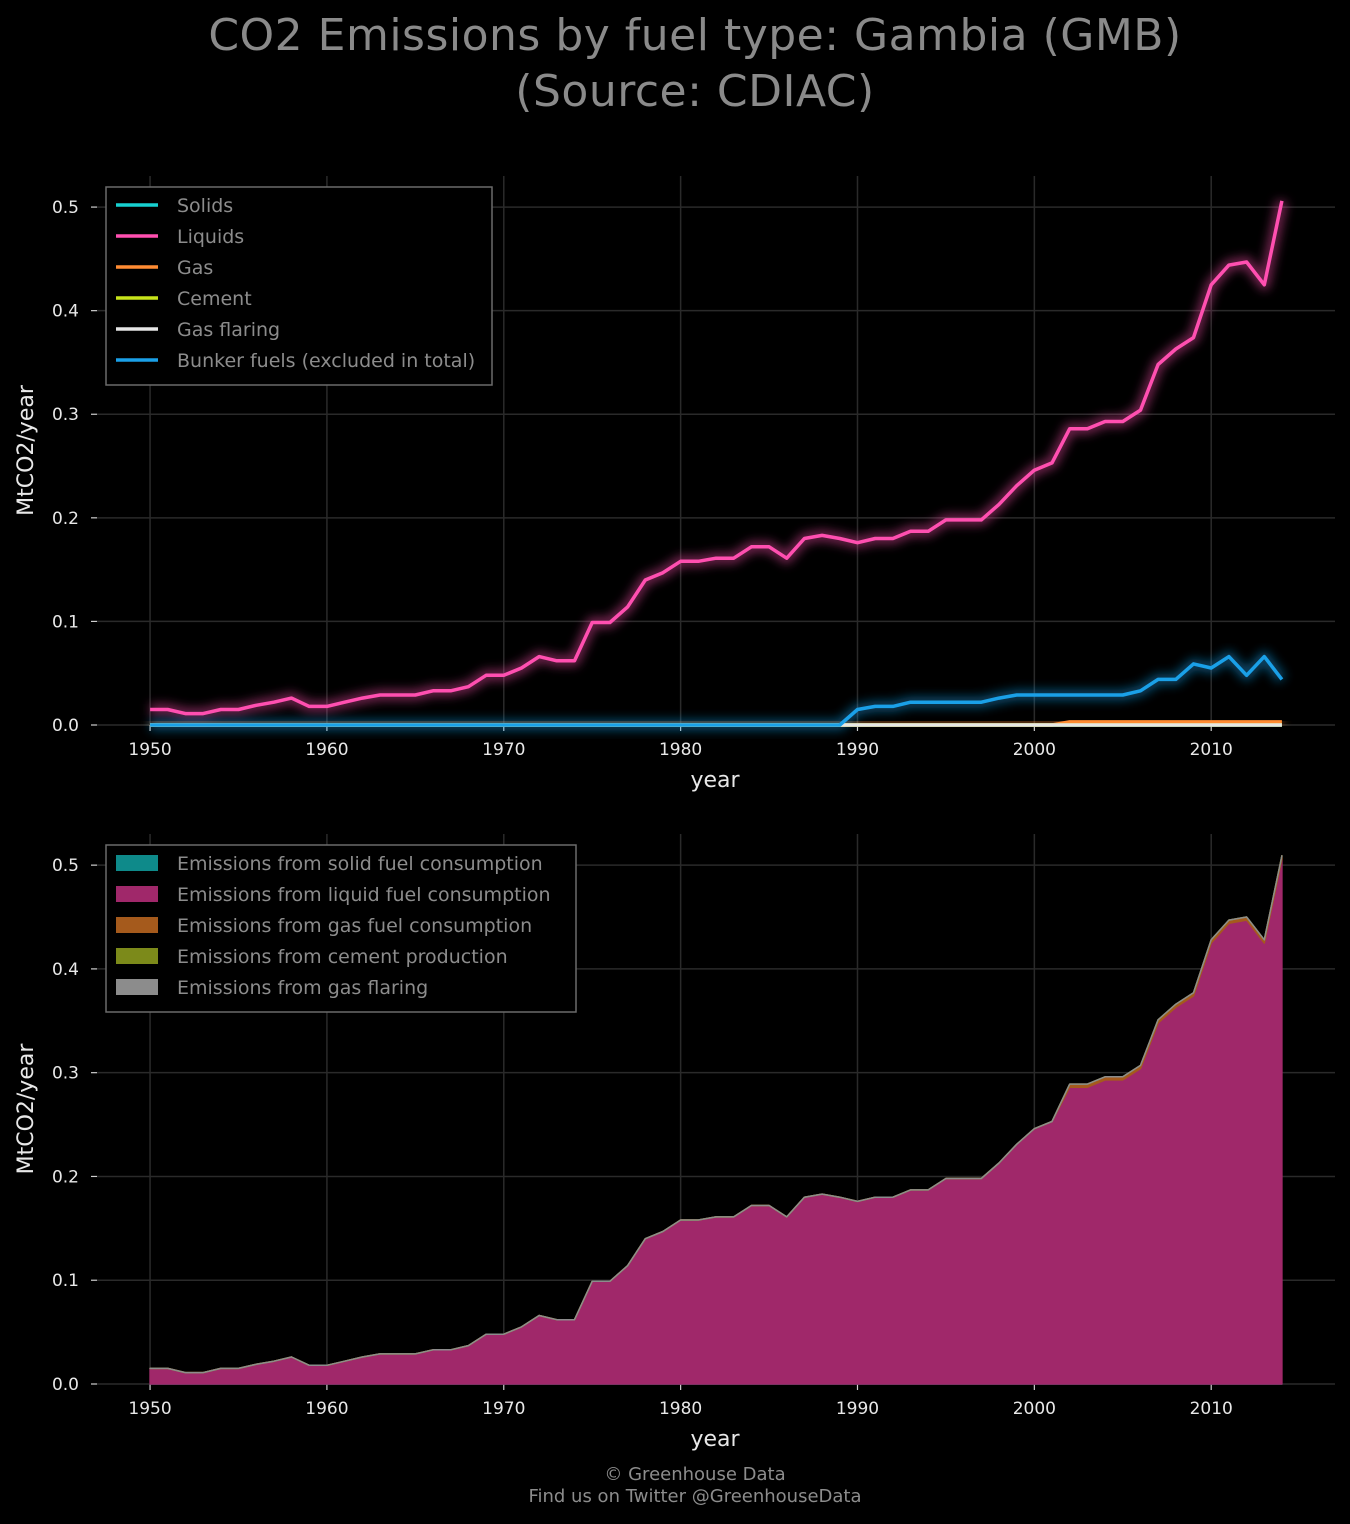 Image resolution: width=1350 pixels, height=1524 pixels. Describe the element at coordinates (342, 957) in the screenshot. I see `legend-label: Emissions from cement production` at that location.